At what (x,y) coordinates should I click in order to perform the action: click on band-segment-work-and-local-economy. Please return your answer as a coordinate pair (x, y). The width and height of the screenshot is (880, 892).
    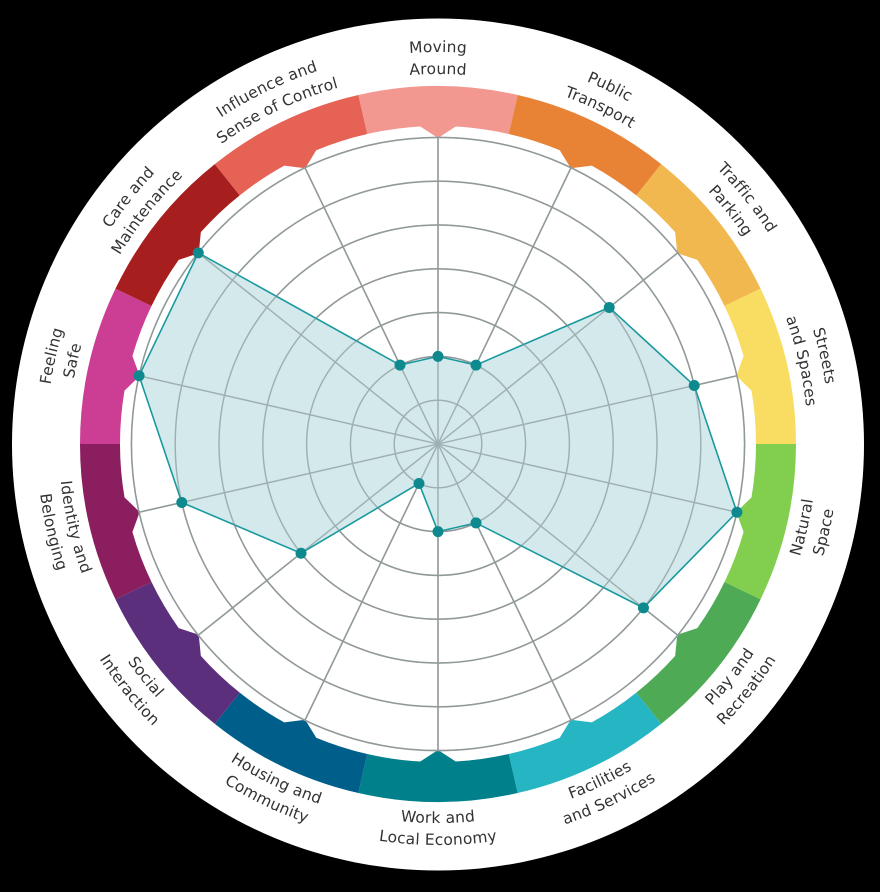
    Looking at the image, I should click on (438, 776).